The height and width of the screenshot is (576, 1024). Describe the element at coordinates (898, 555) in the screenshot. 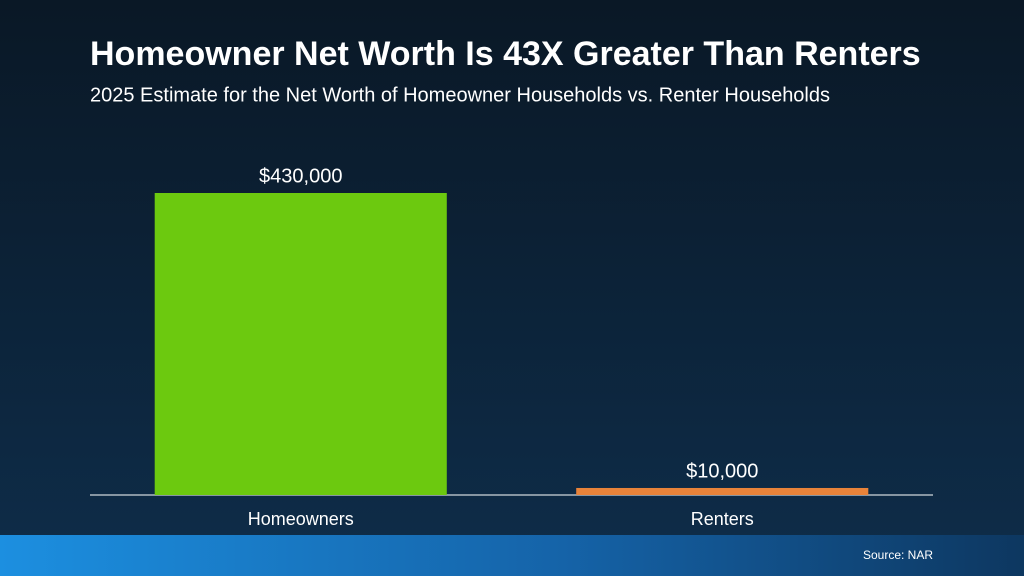

I see `source-note: Source: NAR` at that location.